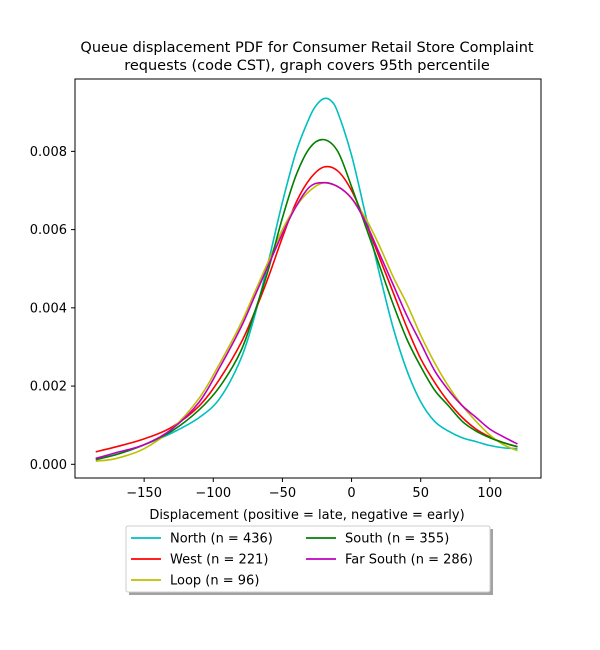 The image size is (600, 650). I want to click on y-tick-label: 0.006, so click(48, 230).